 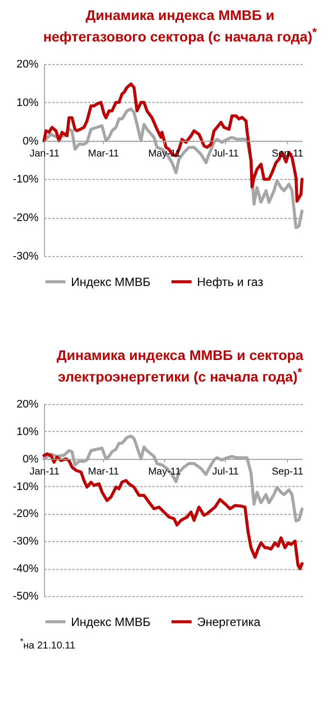 What do you see at coordinates (180, 26) in the screenshot?
I see `chart-title: Динамика индекса ММВБ и нефтегазового сектора (с начала года)$^{*}$` at bounding box center [180, 26].